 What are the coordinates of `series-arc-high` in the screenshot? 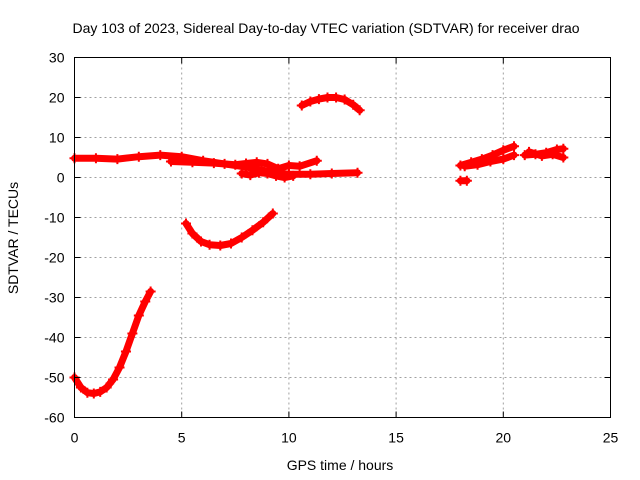 It's located at (330, 104).